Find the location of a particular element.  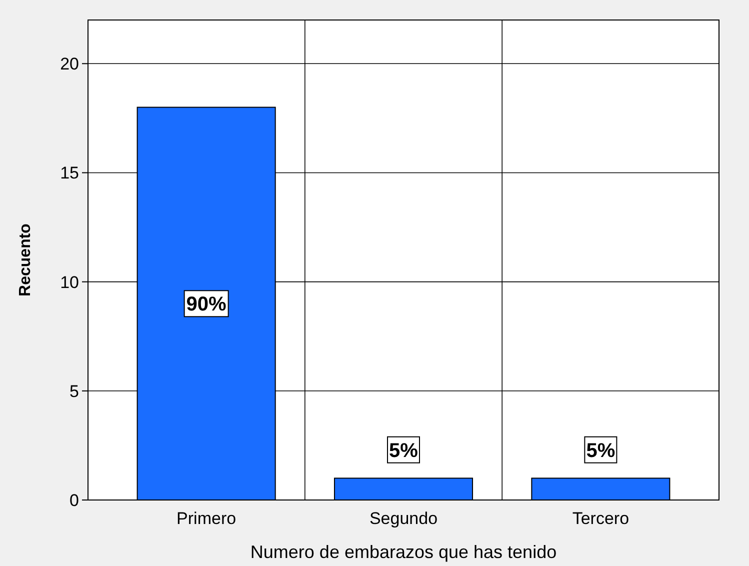

y-tick-label: 5 is located at coordinates (74, 391).